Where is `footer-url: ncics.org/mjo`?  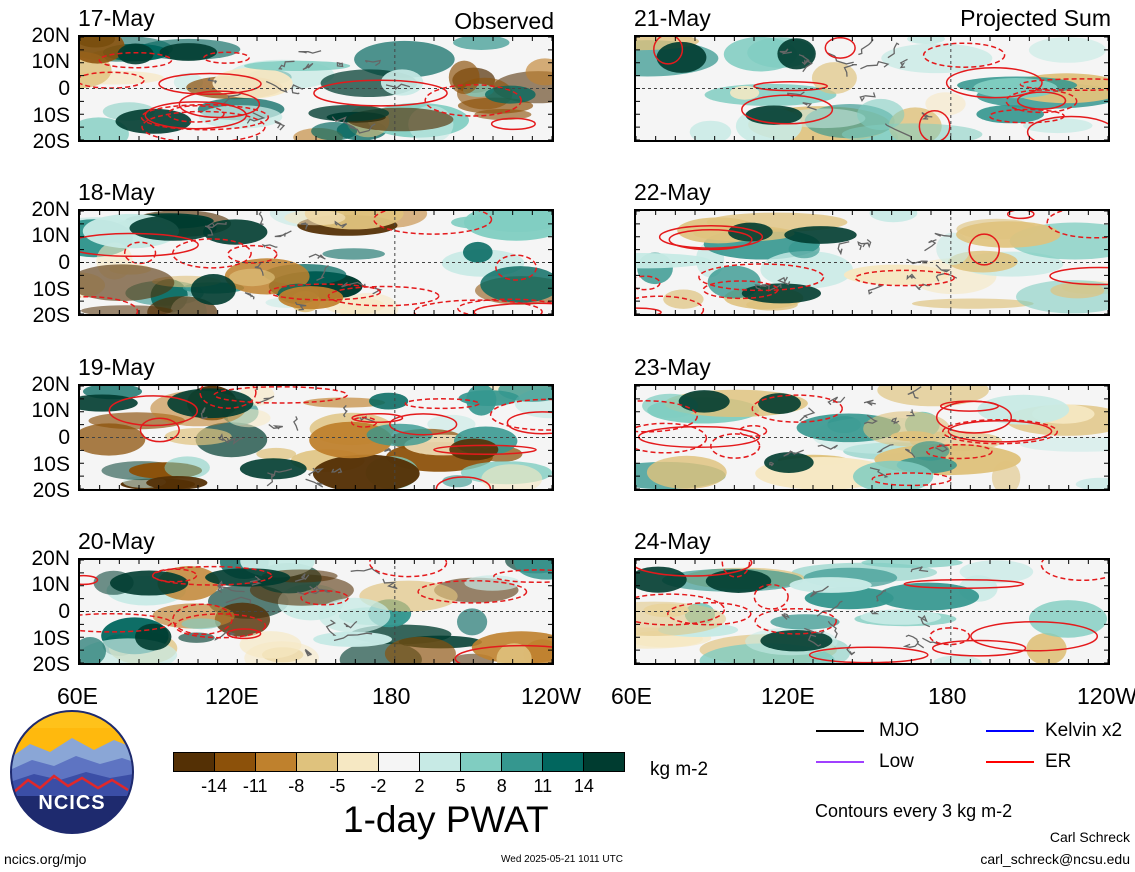 footer-url: ncics.org/mjo is located at coordinates (45, 859).